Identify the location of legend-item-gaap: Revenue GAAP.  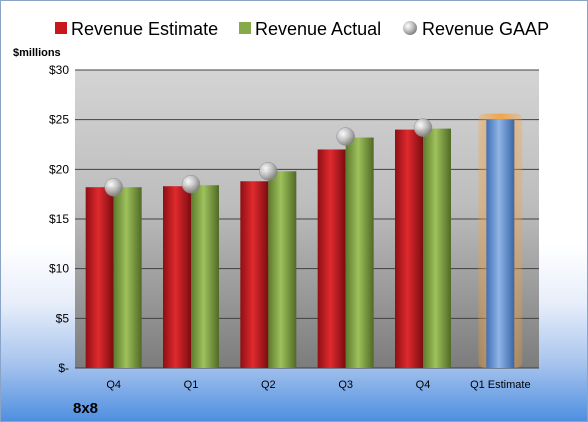
(476, 29).